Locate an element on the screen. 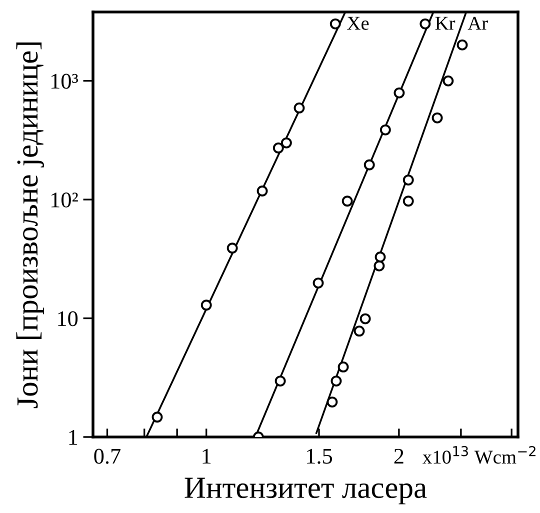  x-tick-label: 1.5 is located at coordinates (319, 456).